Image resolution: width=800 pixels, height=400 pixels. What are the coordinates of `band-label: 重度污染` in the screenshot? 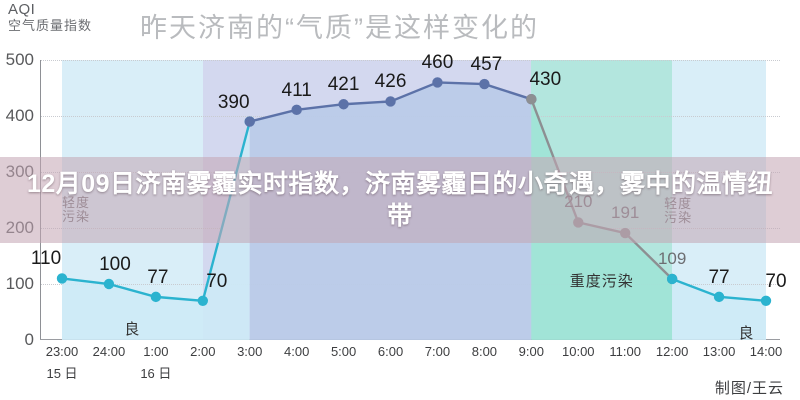 It's located at (601, 281).